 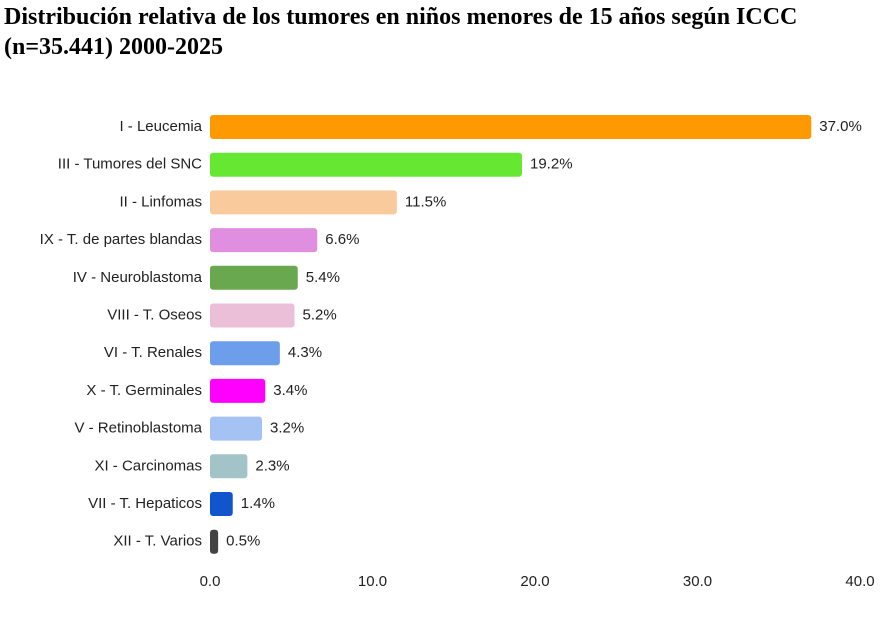 What do you see at coordinates (342, 239) in the screenshot?
I see `value-label: 6.6%` at bounding box center [342, 239].